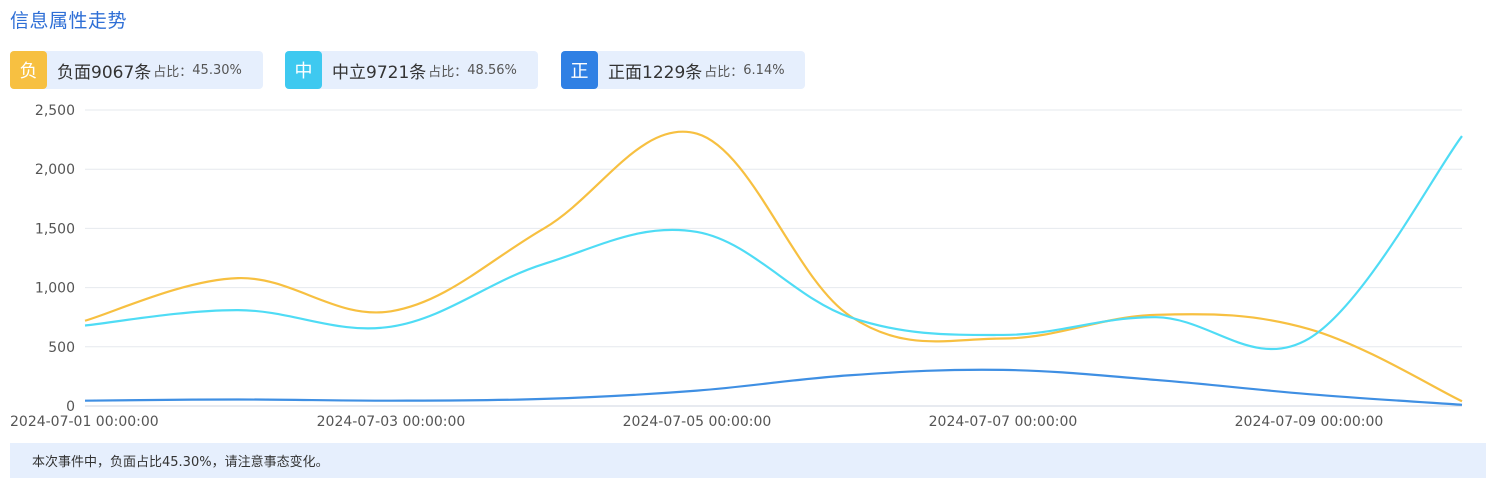  What do you see at coordinates (1003, 422) in the screenshot?
I see `x-tick-label: 2024-07-07 00:00:00` at bounding box center [1003, 422].